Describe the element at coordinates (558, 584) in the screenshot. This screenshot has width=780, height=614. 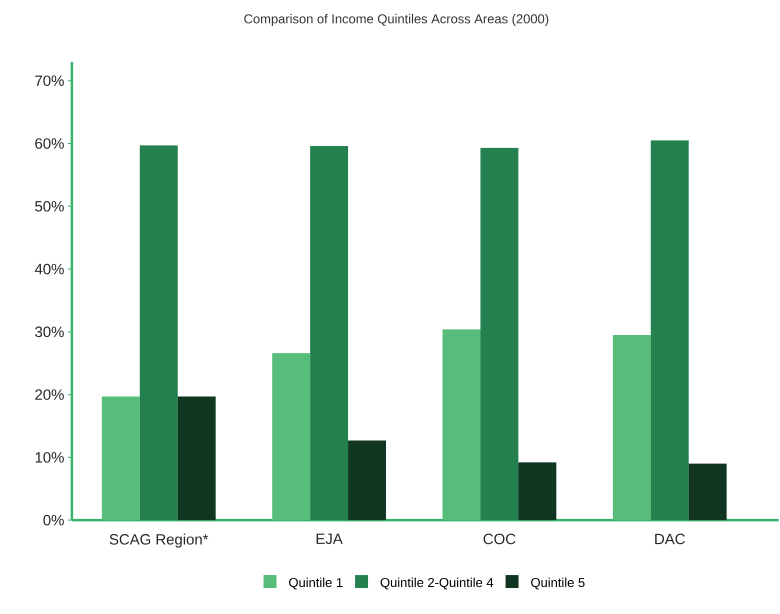
I see `legend-label: Quintile 5` at that location.